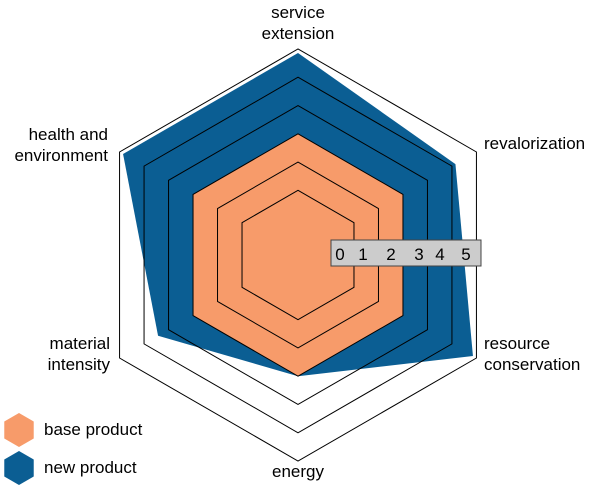 The width and height of the screenshot is (600, 490). Describe the element at coordinates (56, 145) in the screenshot. I see `axis-label-health-and-environment: health and environment` at that location.